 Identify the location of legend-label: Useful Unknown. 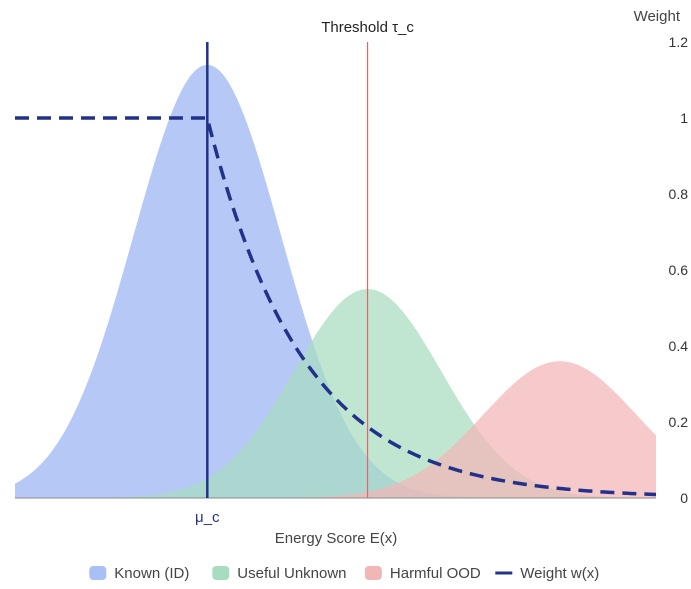
(291, 573).